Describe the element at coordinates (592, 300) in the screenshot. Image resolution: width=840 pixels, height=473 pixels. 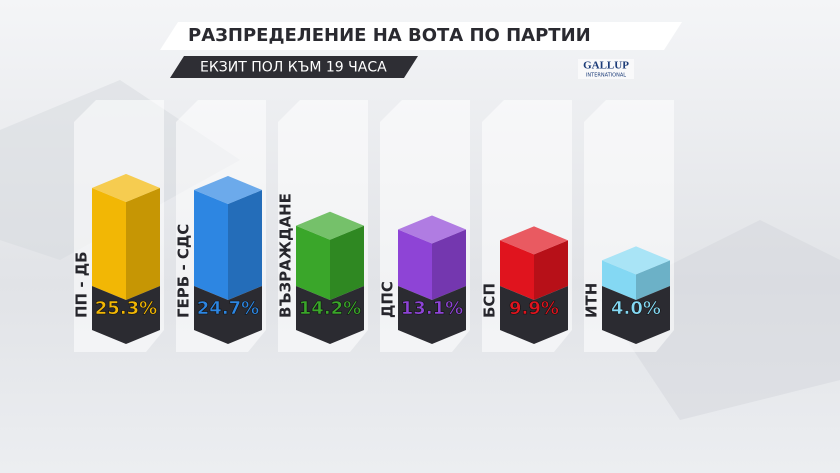
I see `category-label: ИТН` at that location.